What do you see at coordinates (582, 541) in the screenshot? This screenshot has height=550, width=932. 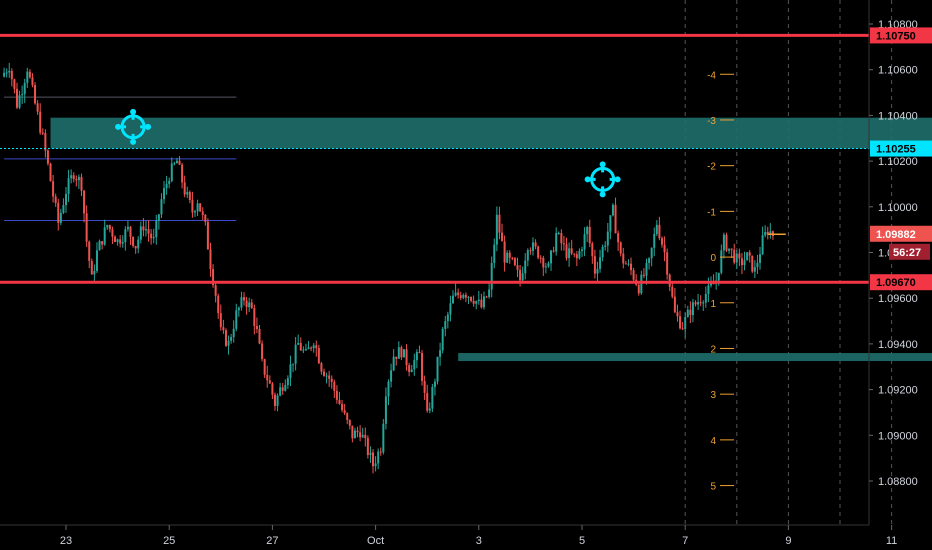 I see `time-tick-label: 5` at bounding box center [582, 541].